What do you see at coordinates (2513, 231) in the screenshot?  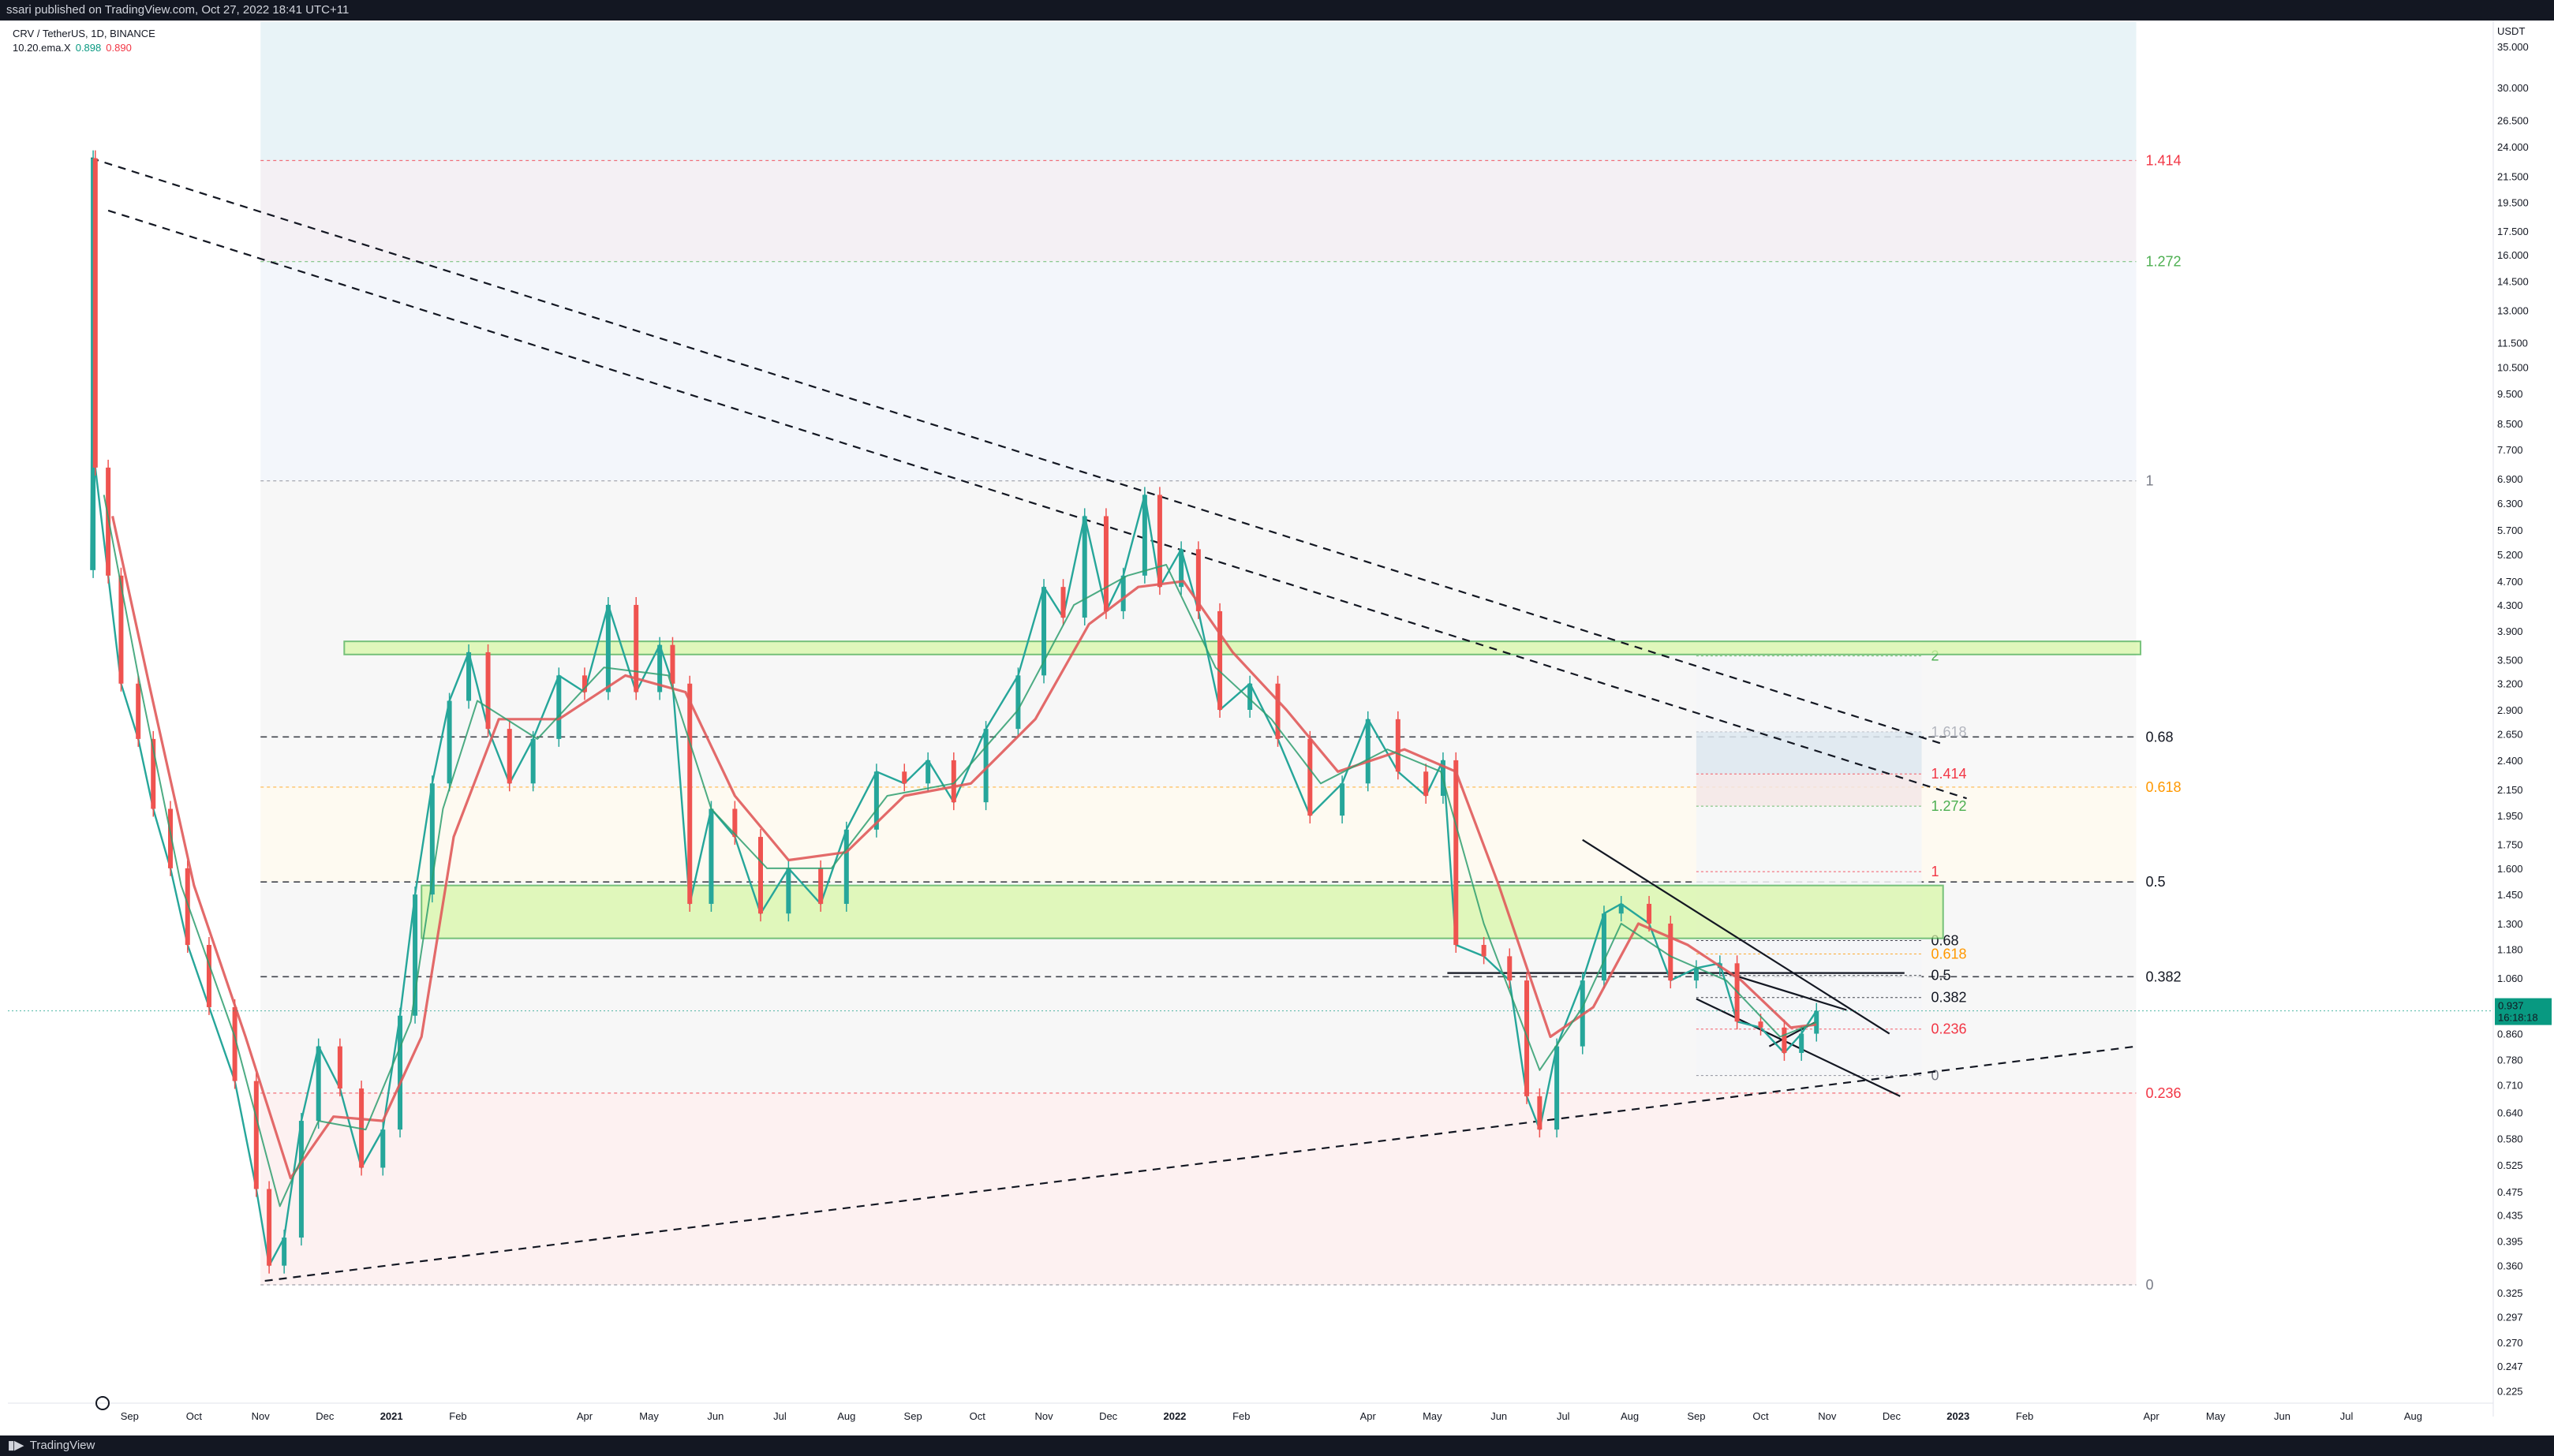 I see `price-tick-label: 17.500` at bounding box center [2513, 231].